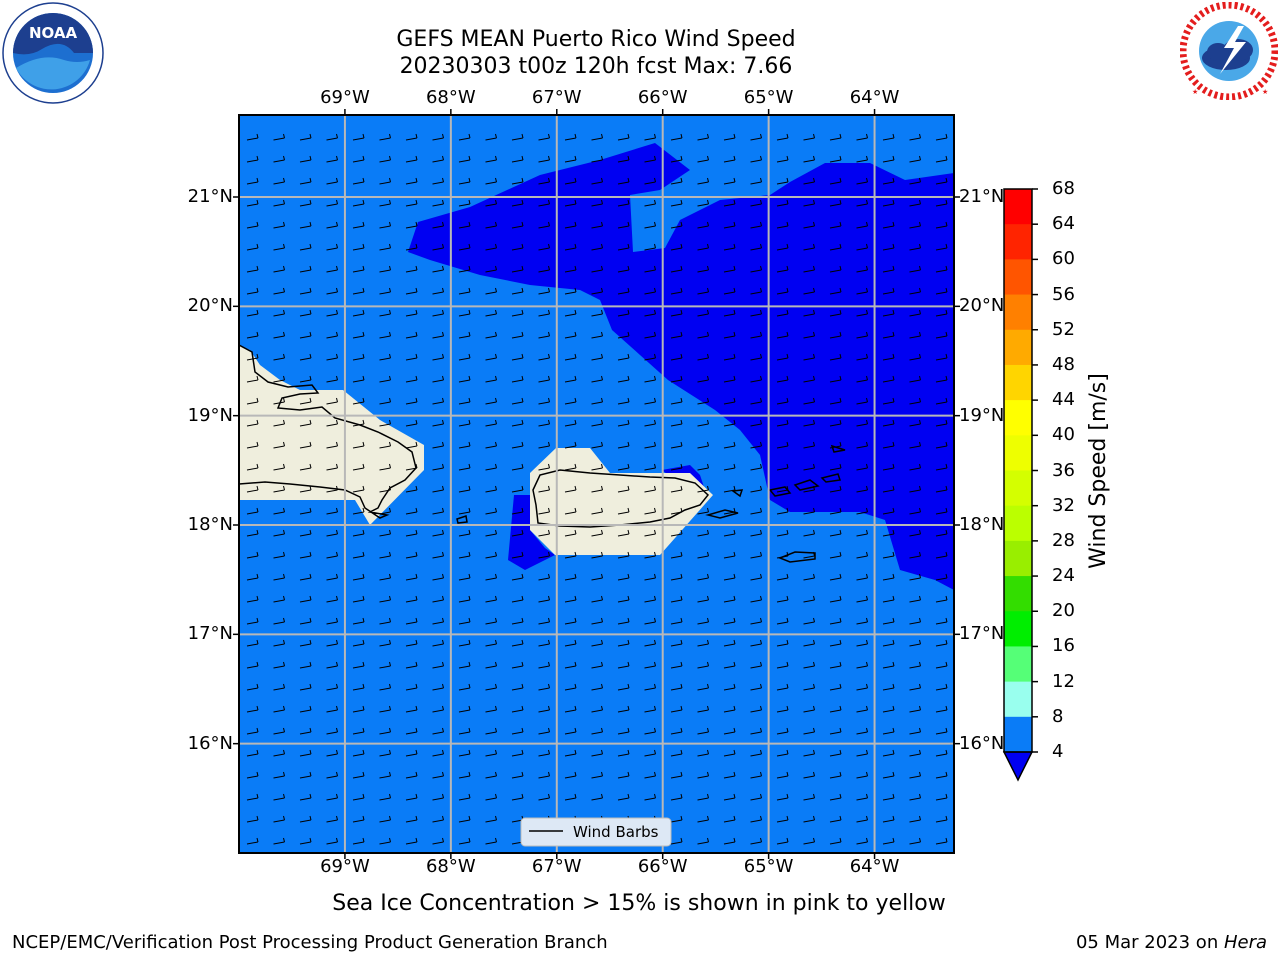 Image resolution: width=1280 pixels, height=960 pixels. I want to click on lon-label-top: 65°W, so click(768, 97).